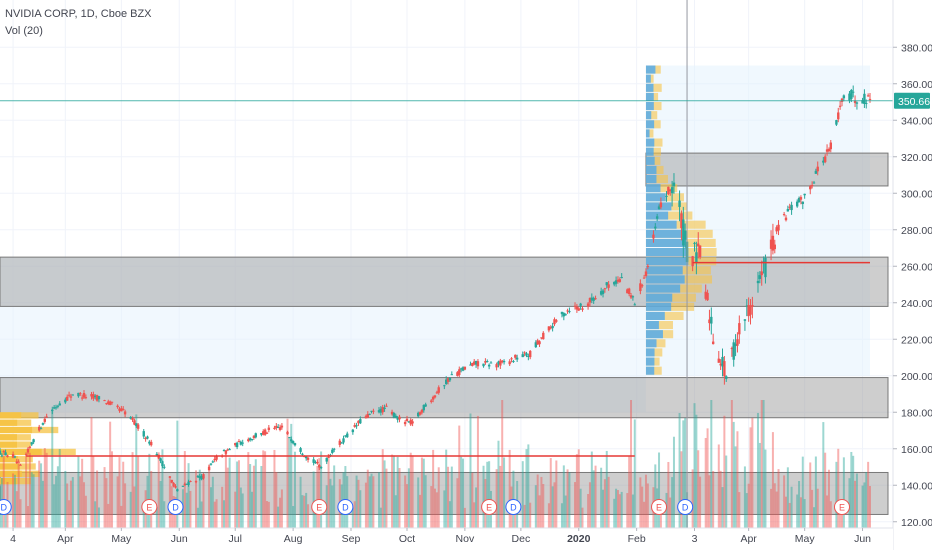 The height and width of the screenshot is (555, 932). What do you see at coordinates (916, 121) in the screenshot?
I see `price-tick-label: 340.00` at bounding box center [916, 121].